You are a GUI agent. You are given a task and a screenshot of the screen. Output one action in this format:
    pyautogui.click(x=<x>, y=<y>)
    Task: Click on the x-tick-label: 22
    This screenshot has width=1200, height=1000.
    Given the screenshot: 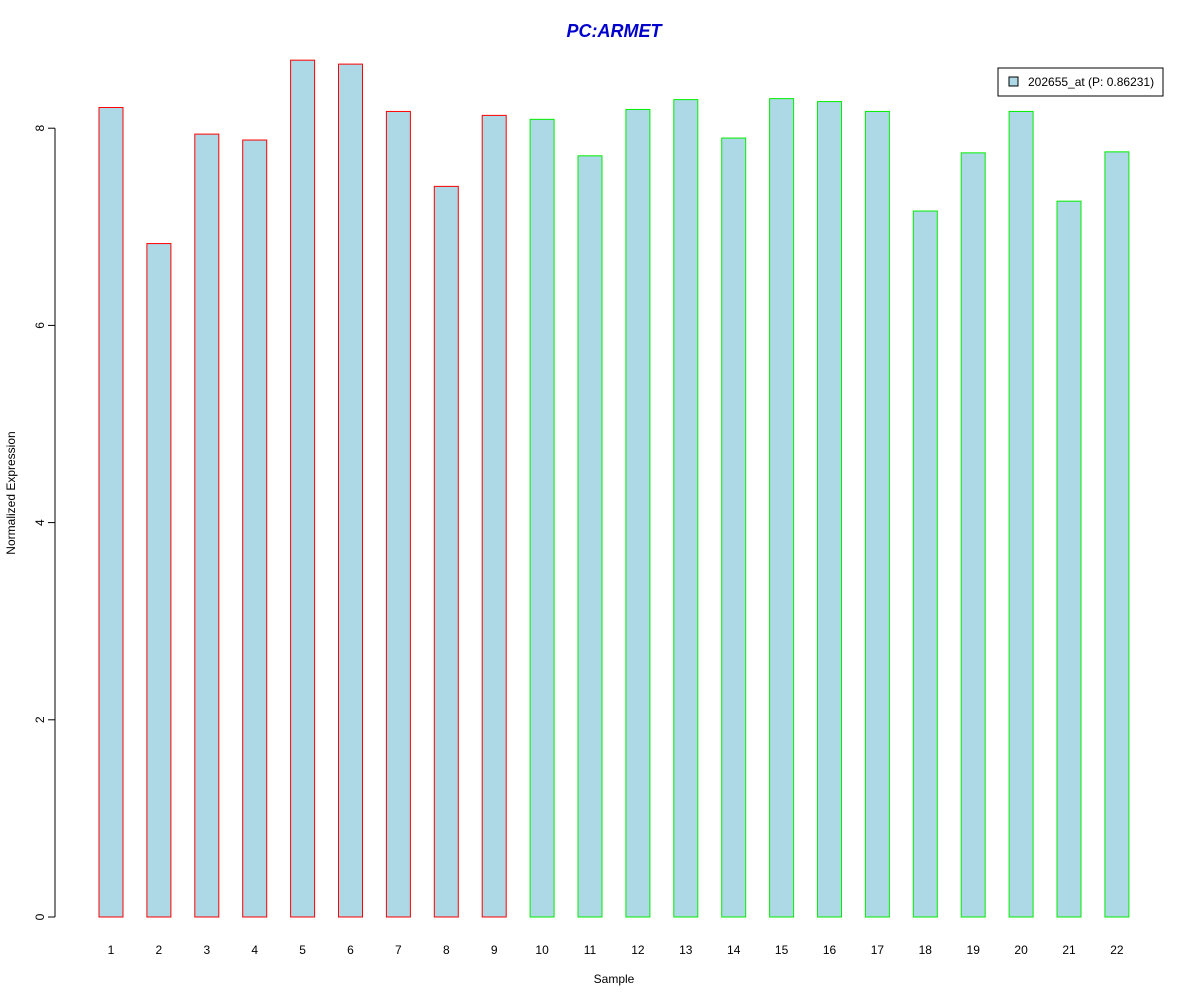 What is the action you would take?
    pyautogui.click(x=1117, y=950)
    